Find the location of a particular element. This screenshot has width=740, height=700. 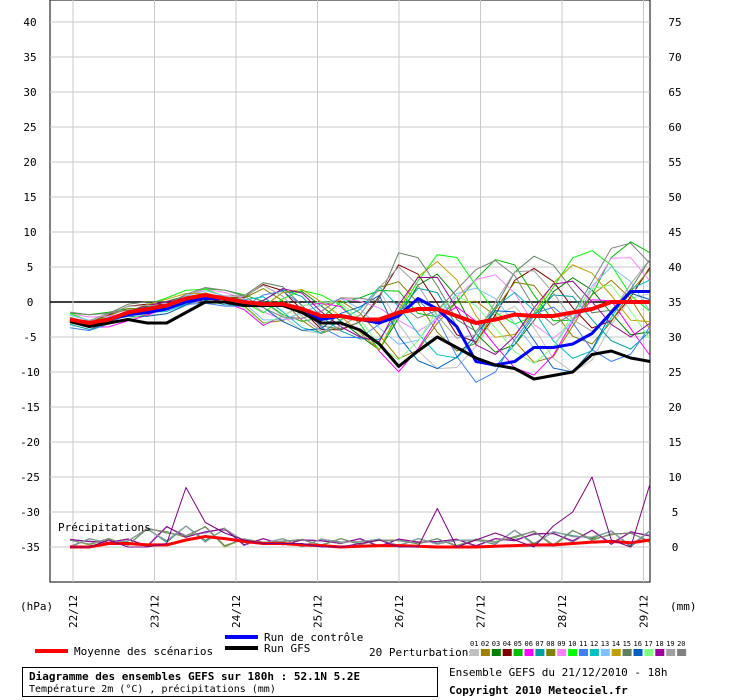

left-axis-ticks: 40 35 30 25 20 15 10 5 0 -5 -10 -15 -20 -25 -30 -35 is located at coordinates (30, 285).